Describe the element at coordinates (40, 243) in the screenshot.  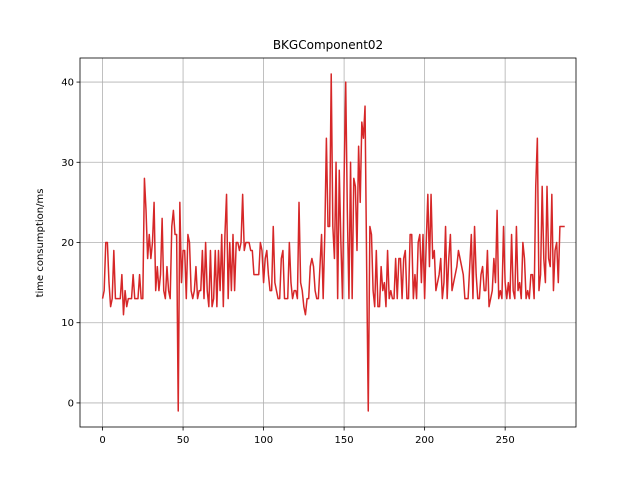
I see `y-axis-label: time consumption/ms` at that location.